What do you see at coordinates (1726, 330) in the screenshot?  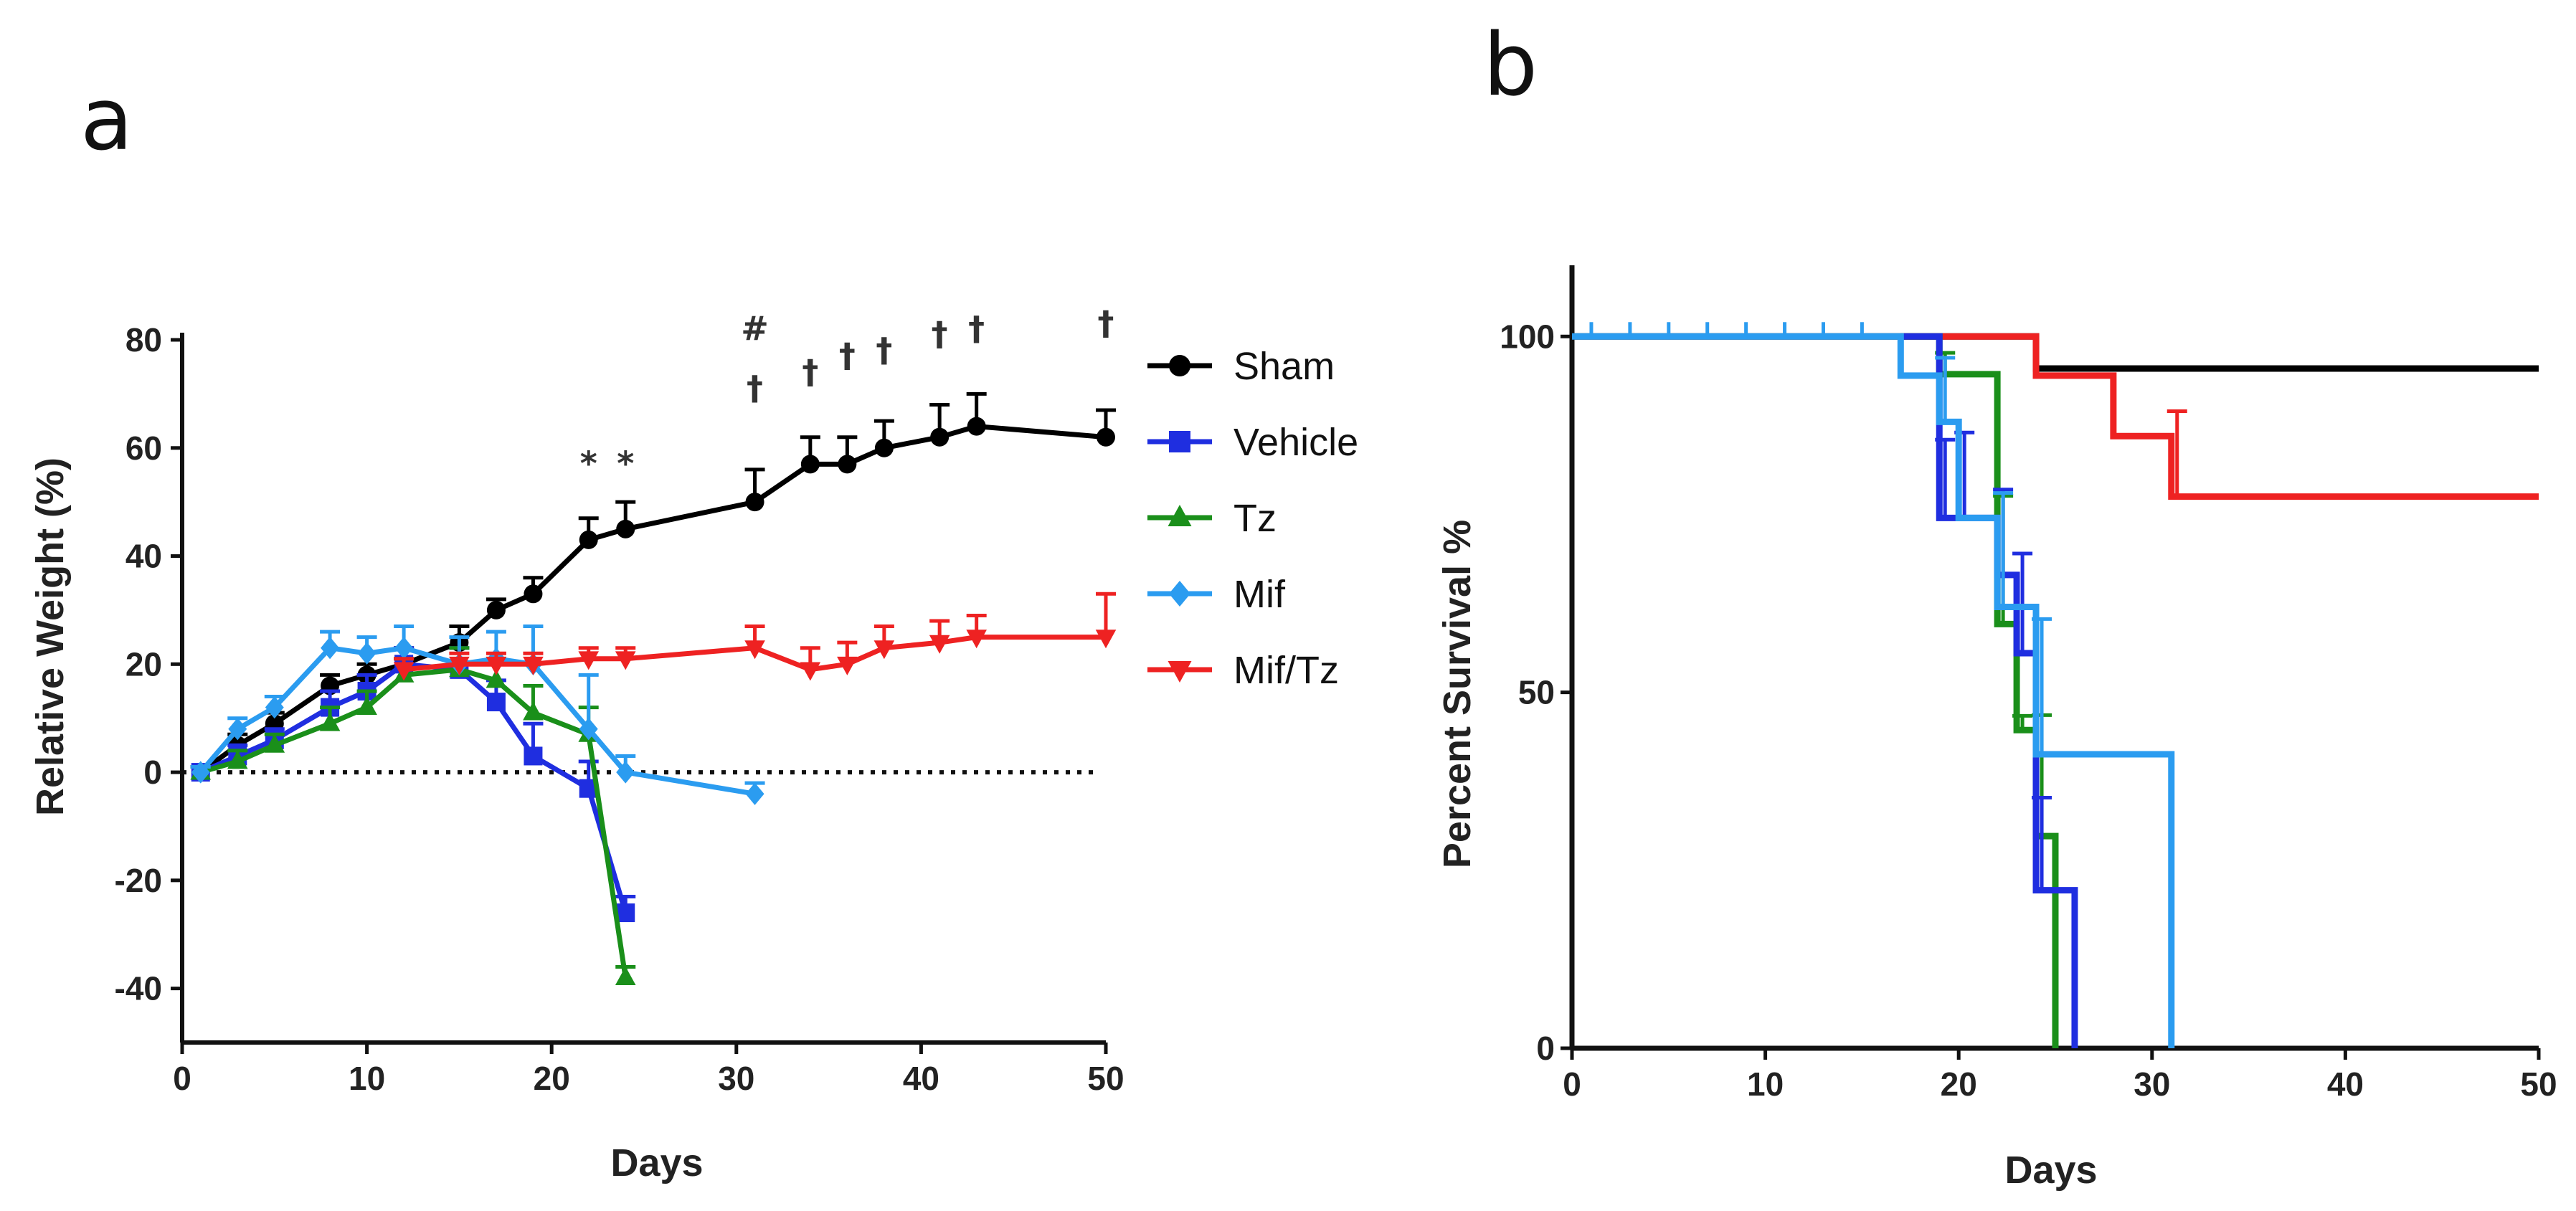 I see `chart-b-censor-ticks` at bounding box center [1726, 330].